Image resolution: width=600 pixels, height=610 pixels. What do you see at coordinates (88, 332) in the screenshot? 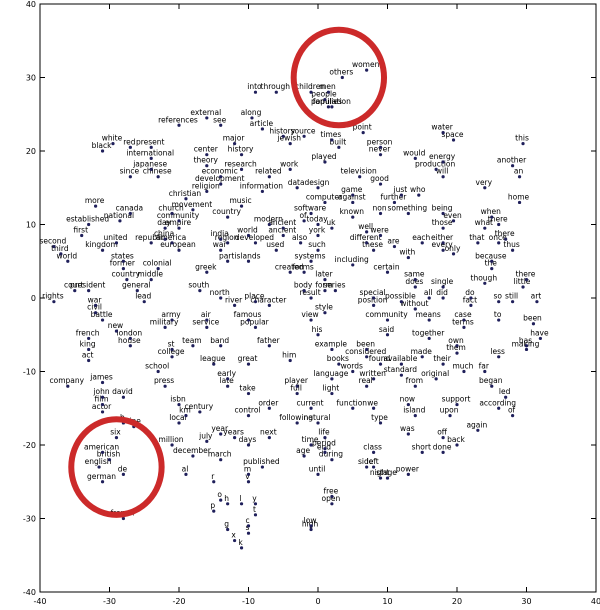
I see `point-label: french` at bounding box center [88, 332].